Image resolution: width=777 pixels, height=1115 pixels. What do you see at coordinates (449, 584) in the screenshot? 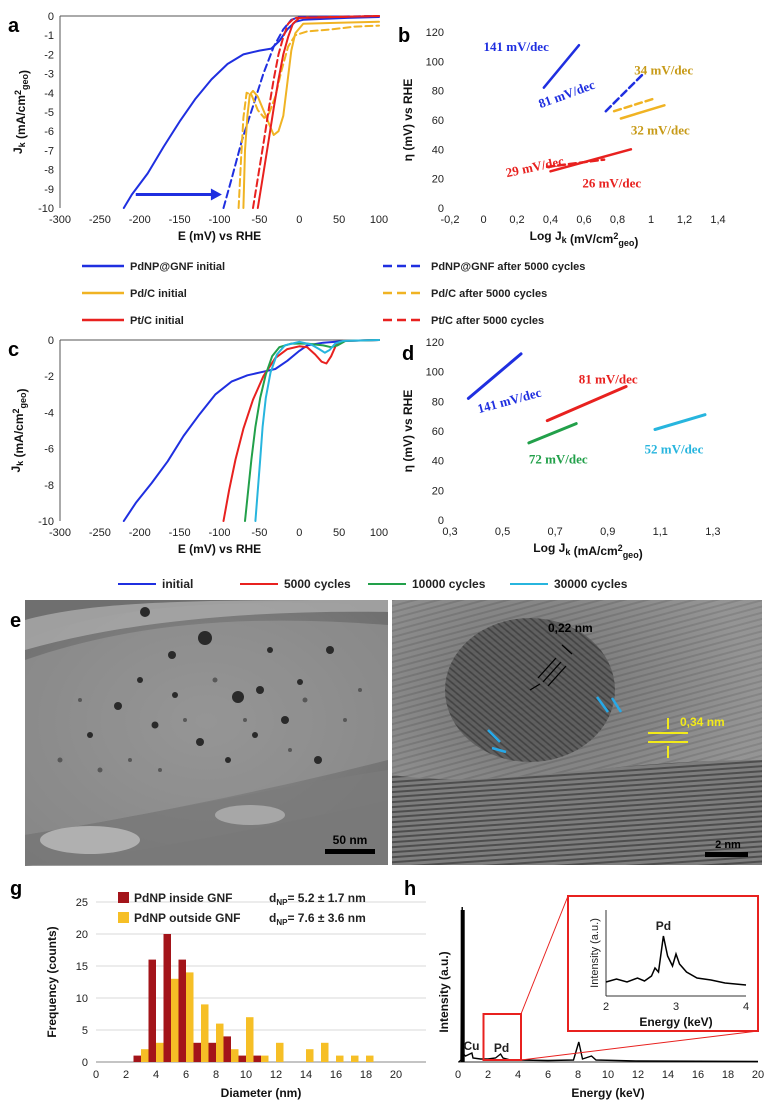
I see `legend-mid-label-2: 10000 cycles` at bounding box center [449, 584].